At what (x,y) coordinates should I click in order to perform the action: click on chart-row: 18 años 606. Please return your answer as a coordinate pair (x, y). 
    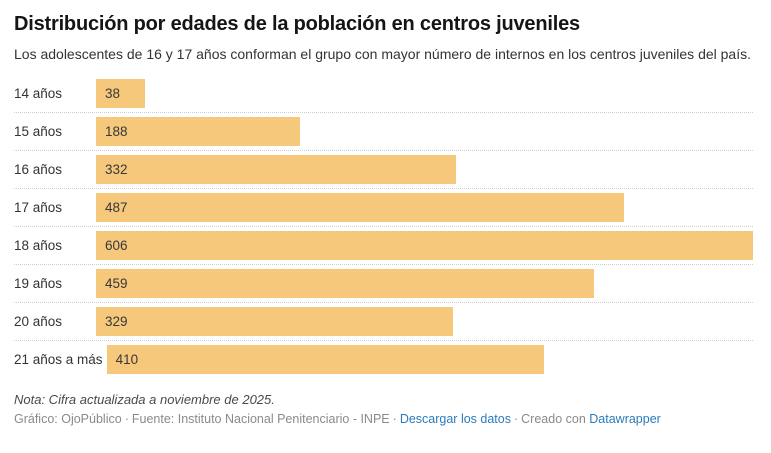
    Looking at the image, I should click on (383, 246).